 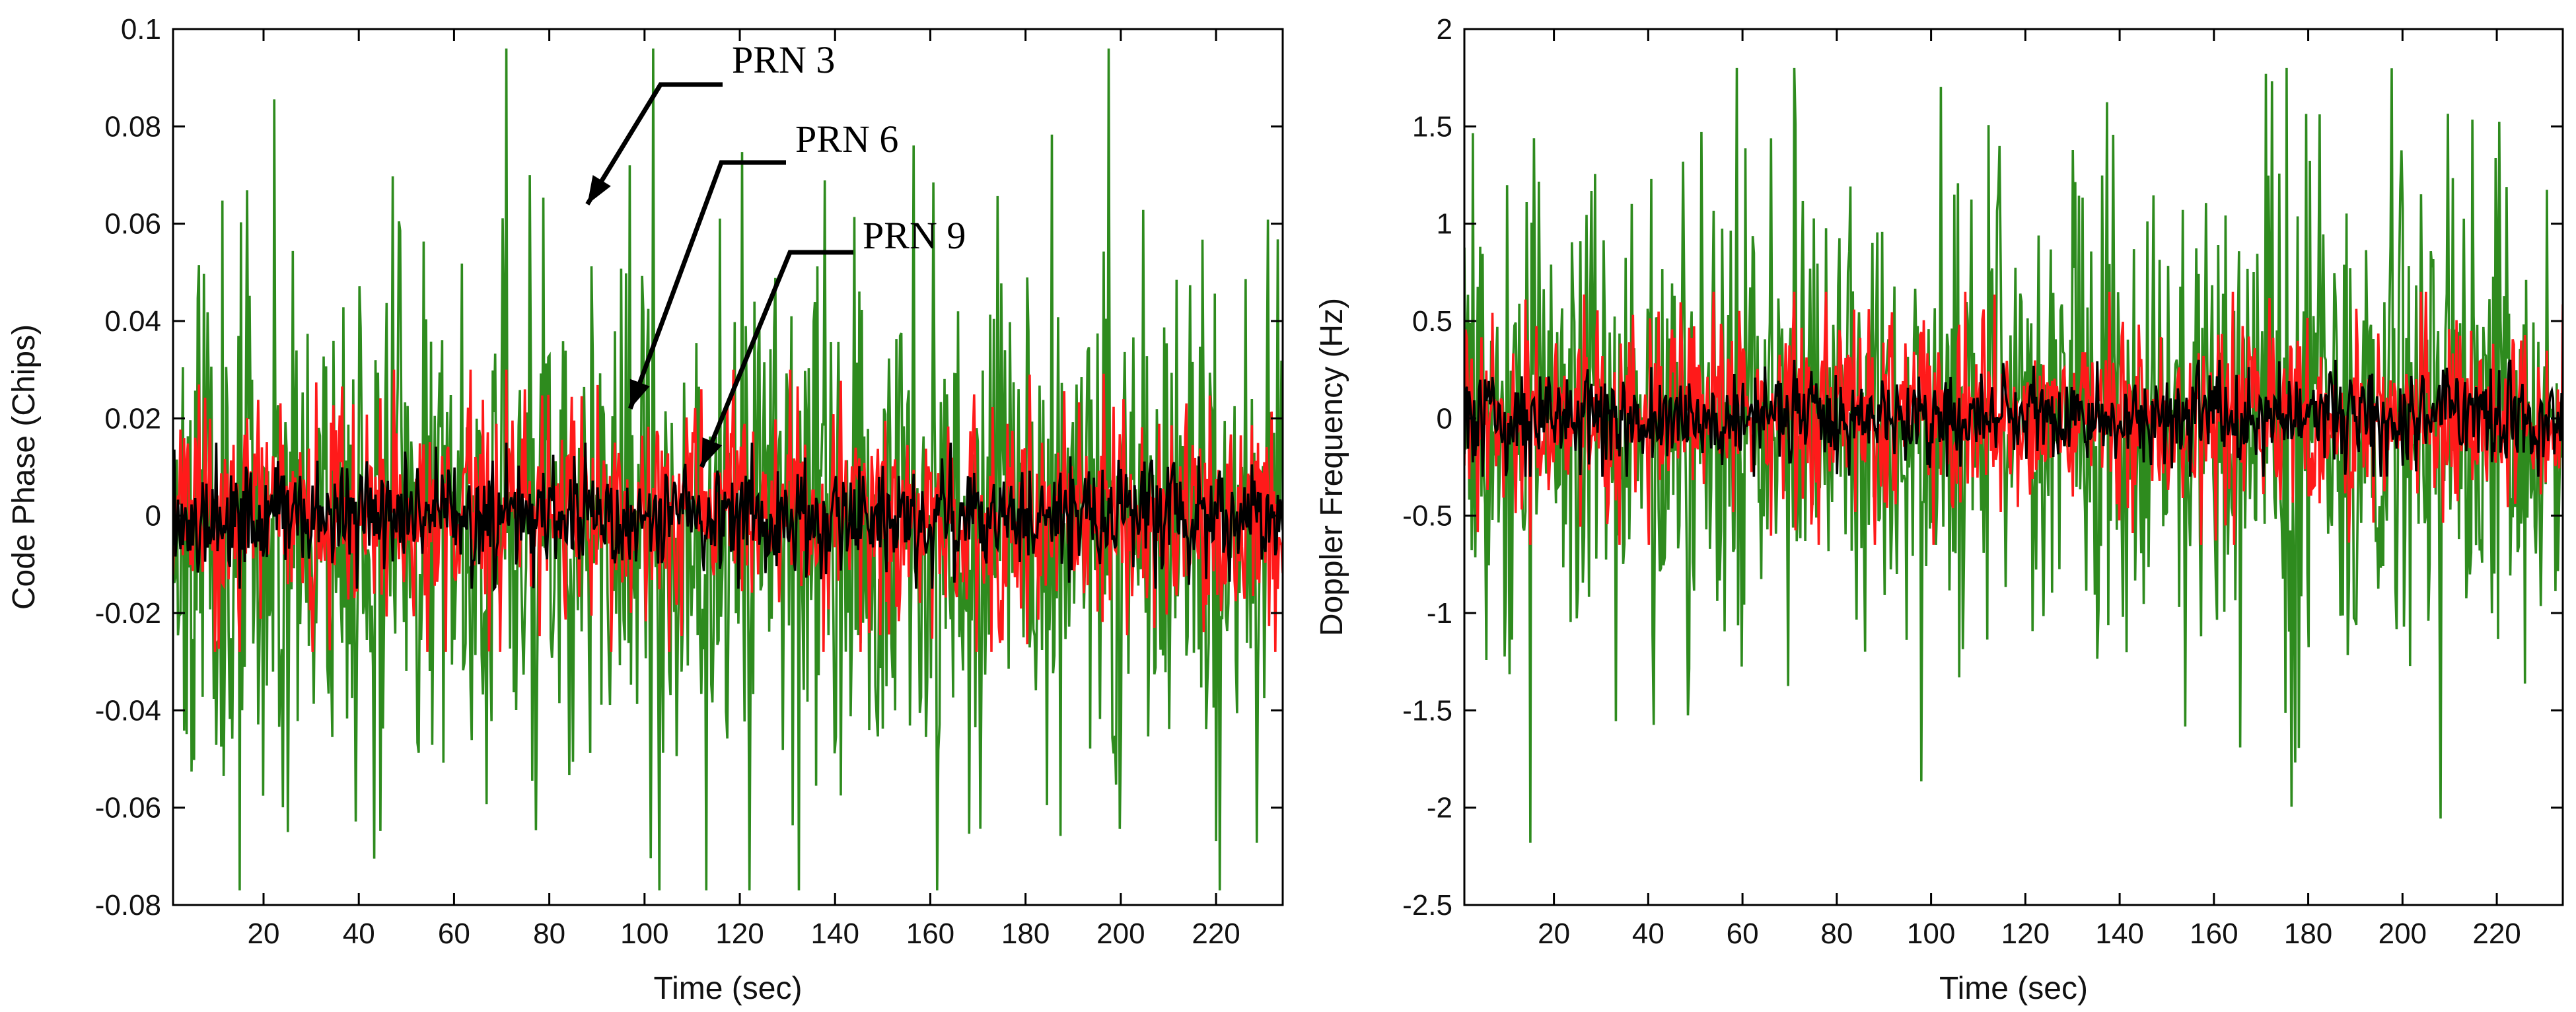 What do you see at coordinates (1445, 224) in the screenshot?
I see `y-tick-label: 1` at bounding box center [1445, 224].